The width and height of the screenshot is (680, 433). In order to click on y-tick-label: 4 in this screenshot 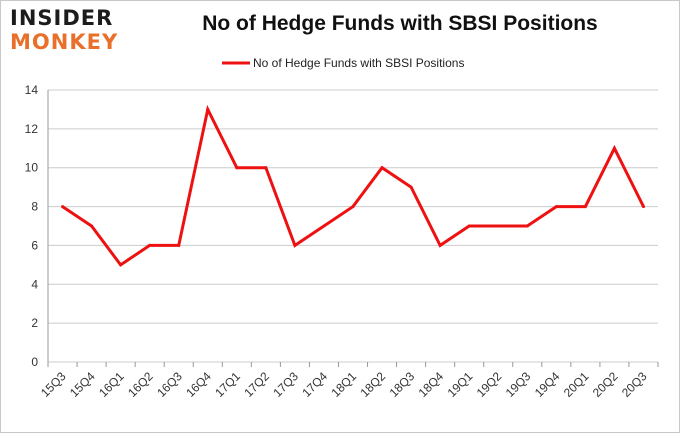, I will do `click(34, 284)`.